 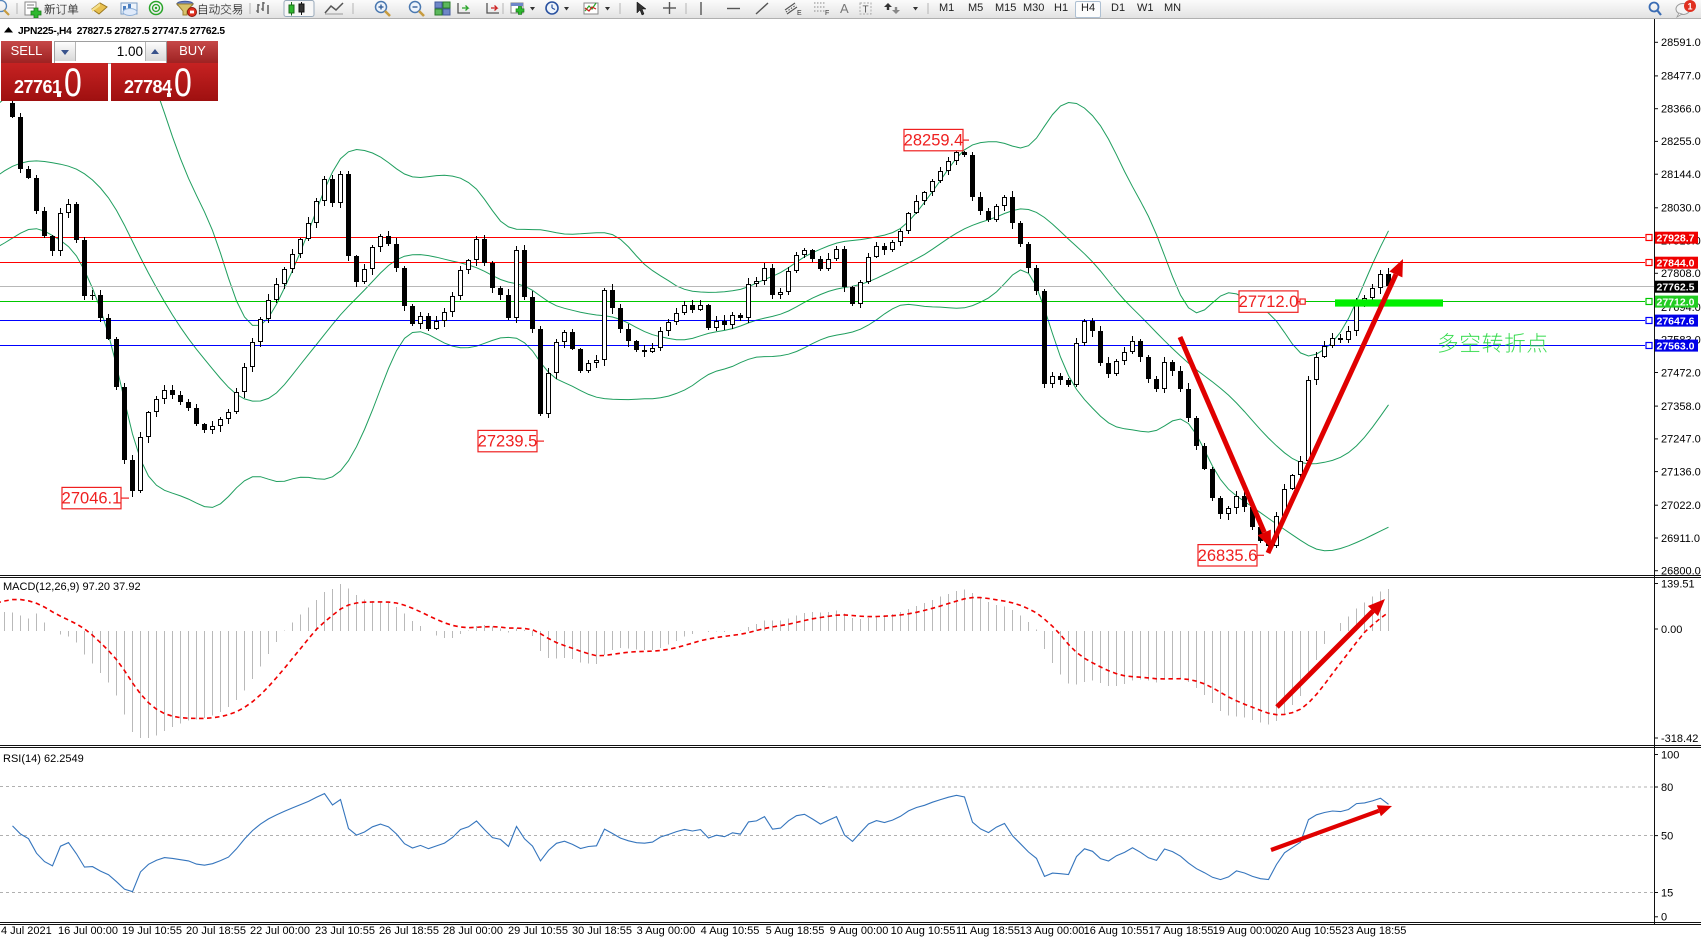 What do you see at coordinates (730, 931) in the screenshot?
I see `svg-text: 4 Aug 10:55` at bounding box center [730, 931].